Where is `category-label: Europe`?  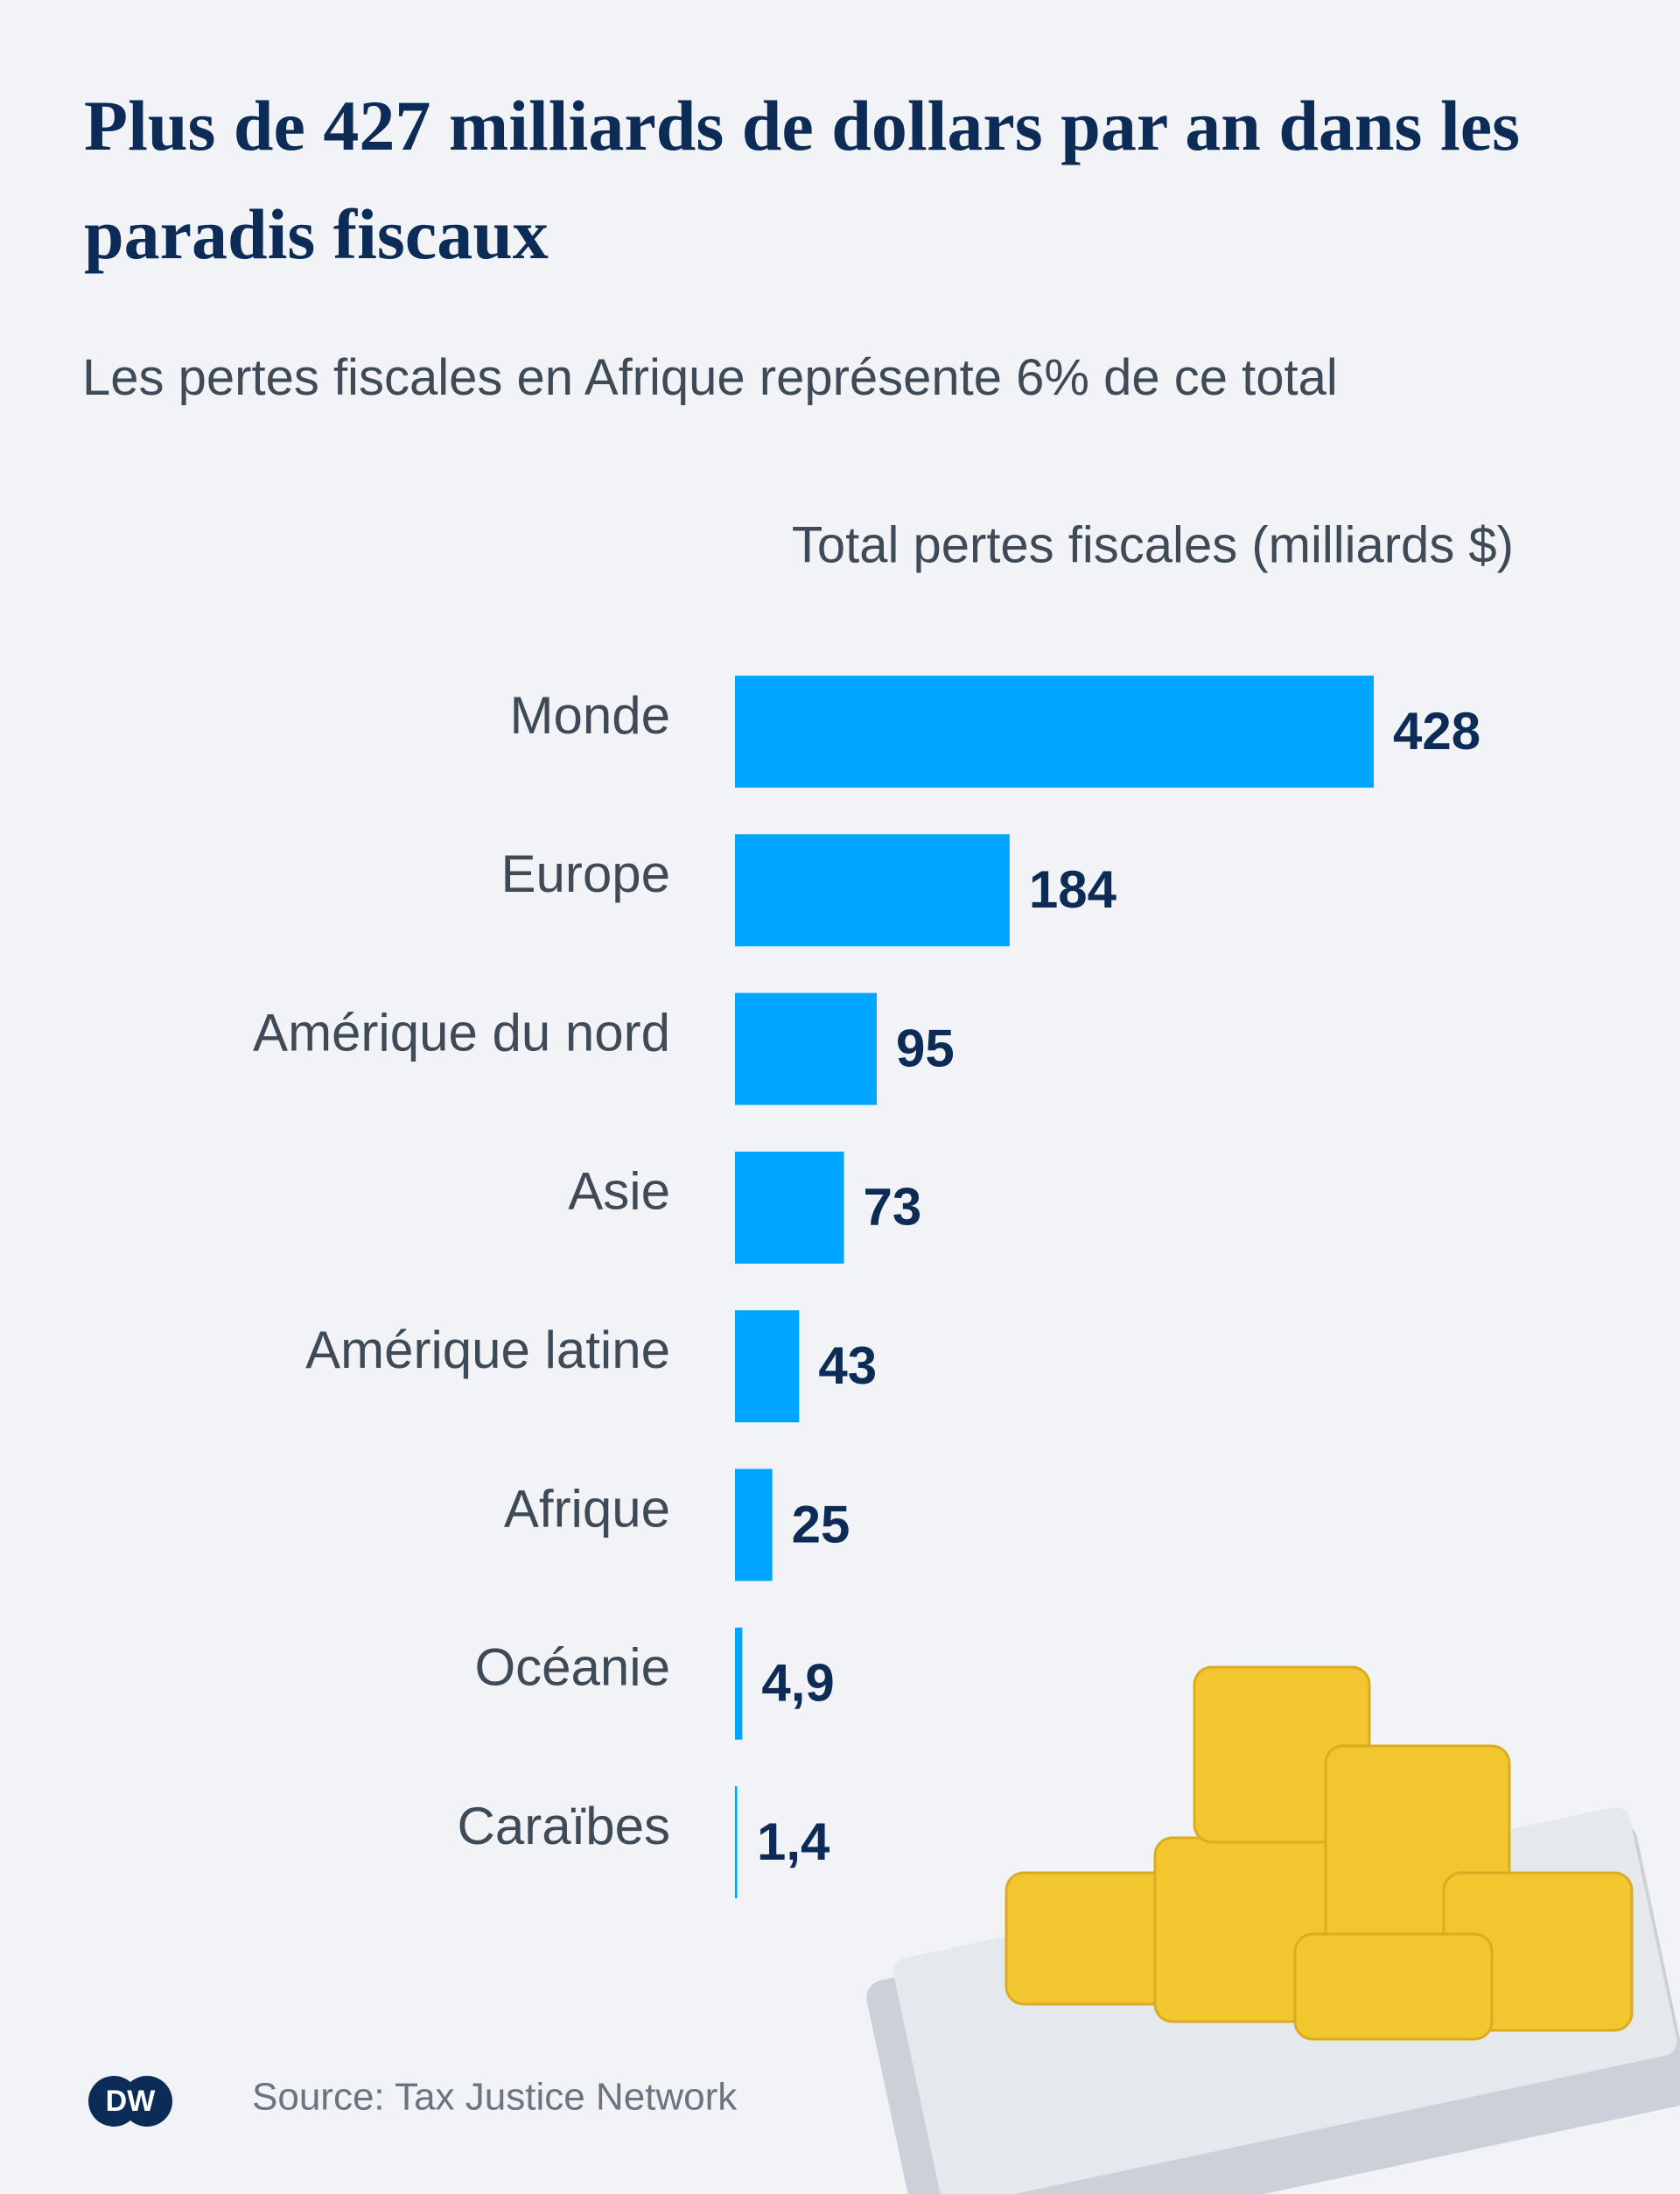 category-label: Europe is located at coordinates (585, 874).